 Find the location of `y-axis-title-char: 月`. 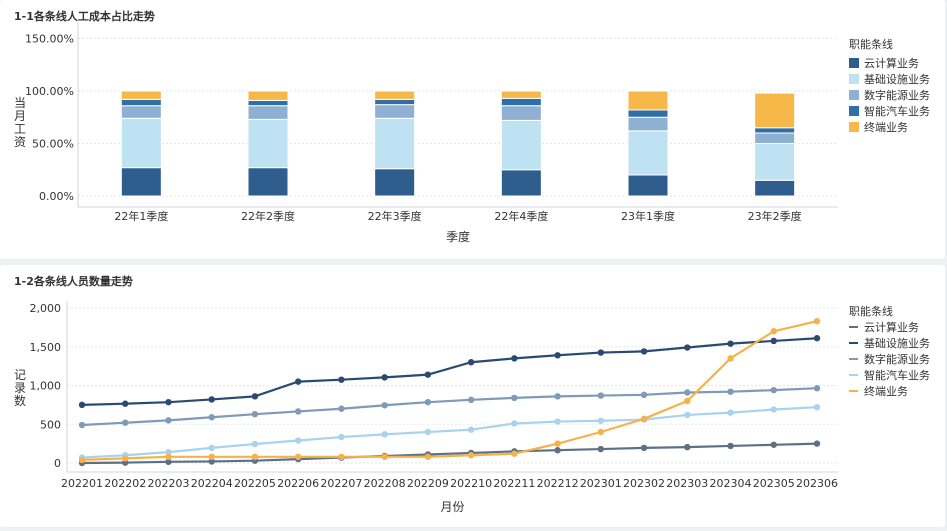

y-axis-title-char: 月 is located at coordinates (20, 116).